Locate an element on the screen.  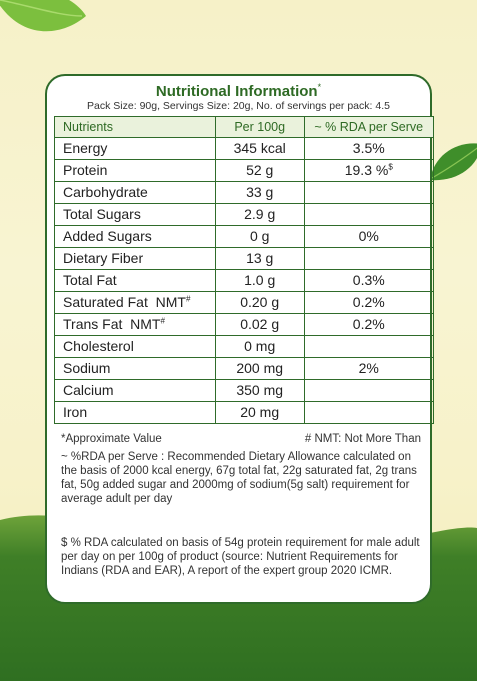
nutrient-rda: 2% is located at coordinates (369, 368).